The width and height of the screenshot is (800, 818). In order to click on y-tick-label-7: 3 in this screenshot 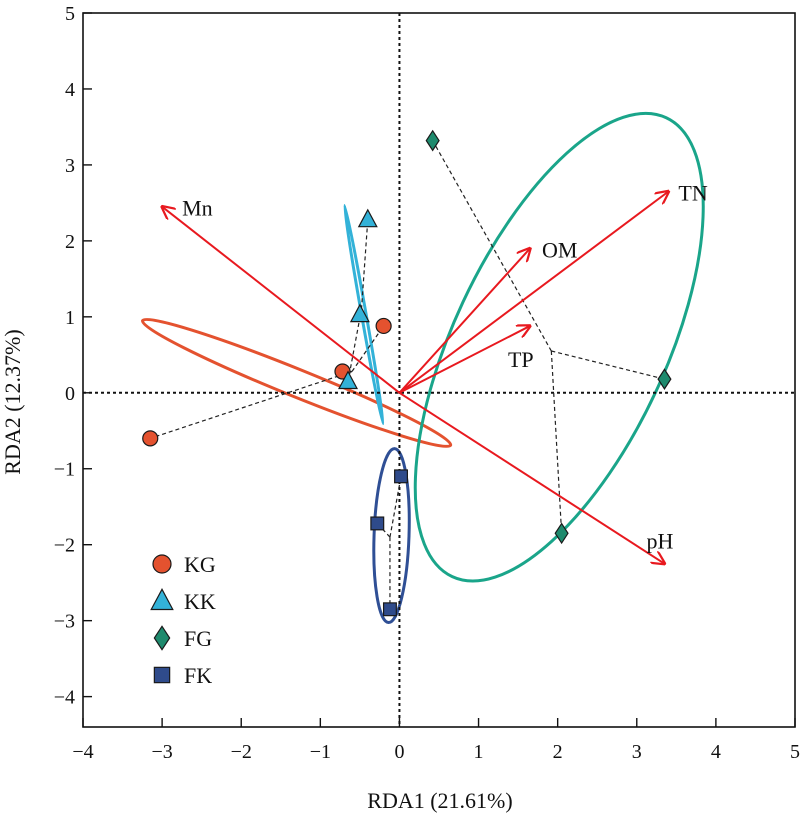, I will do `click(70, 166)`.